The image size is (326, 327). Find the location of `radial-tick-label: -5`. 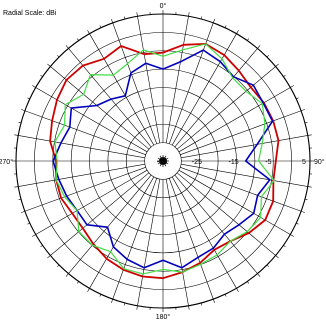

radial-tick-label: -5 is located at coordinates (268, 162).